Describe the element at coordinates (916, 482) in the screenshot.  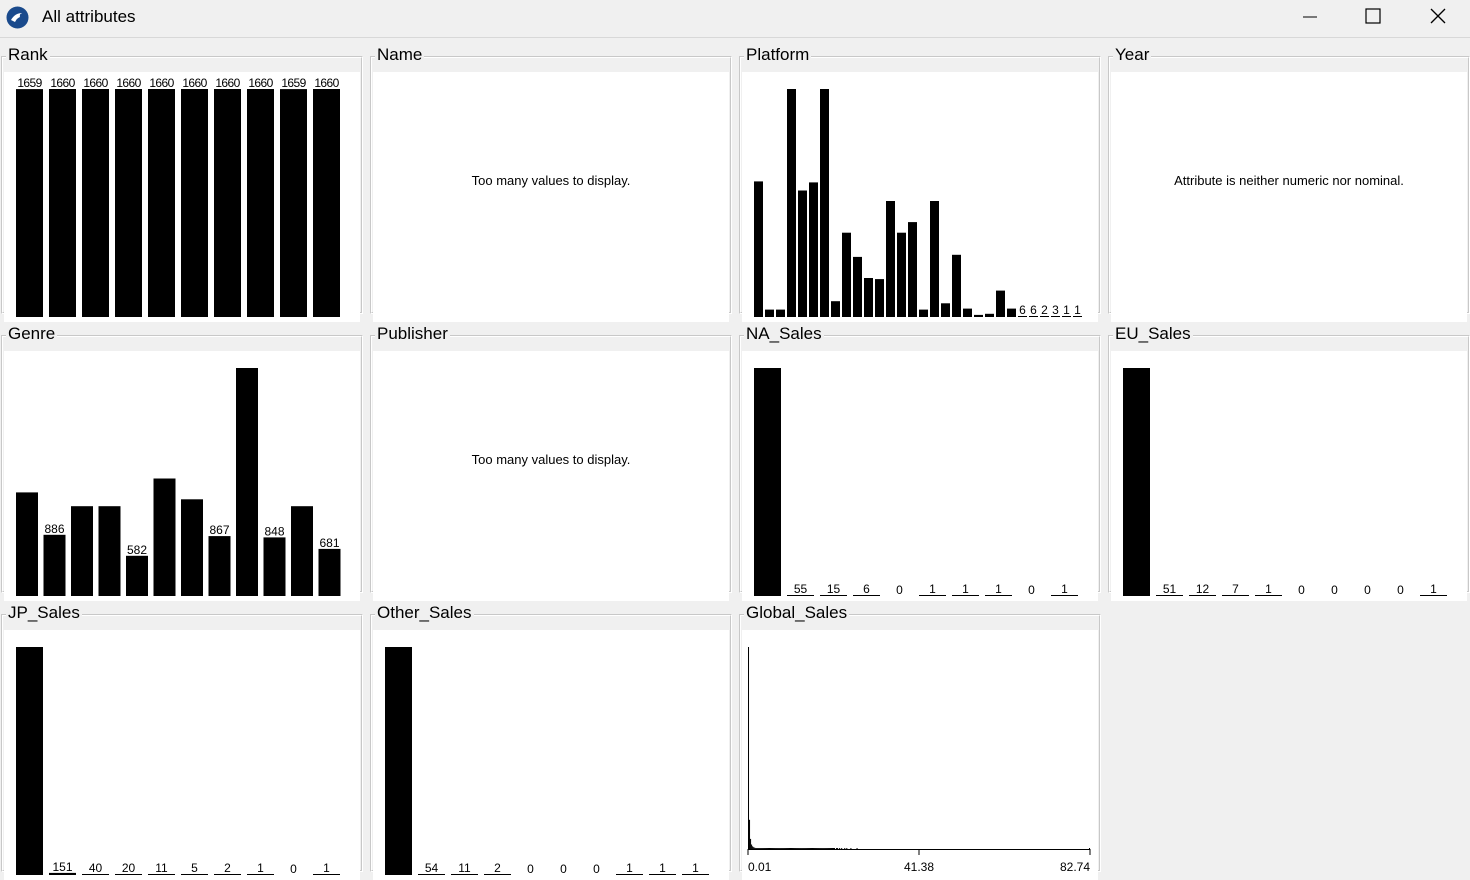
I see `bar-chart: 55 15 6 0 1 1 1 0 1` at that location.